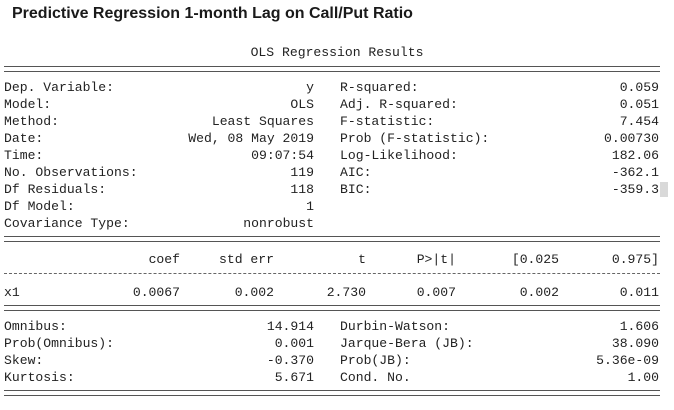 The width and height of the screenshot is (674, 410). Describe the element at coordinates (32, 121) in the screenshot. I see `summary-label: Method:` at that location.